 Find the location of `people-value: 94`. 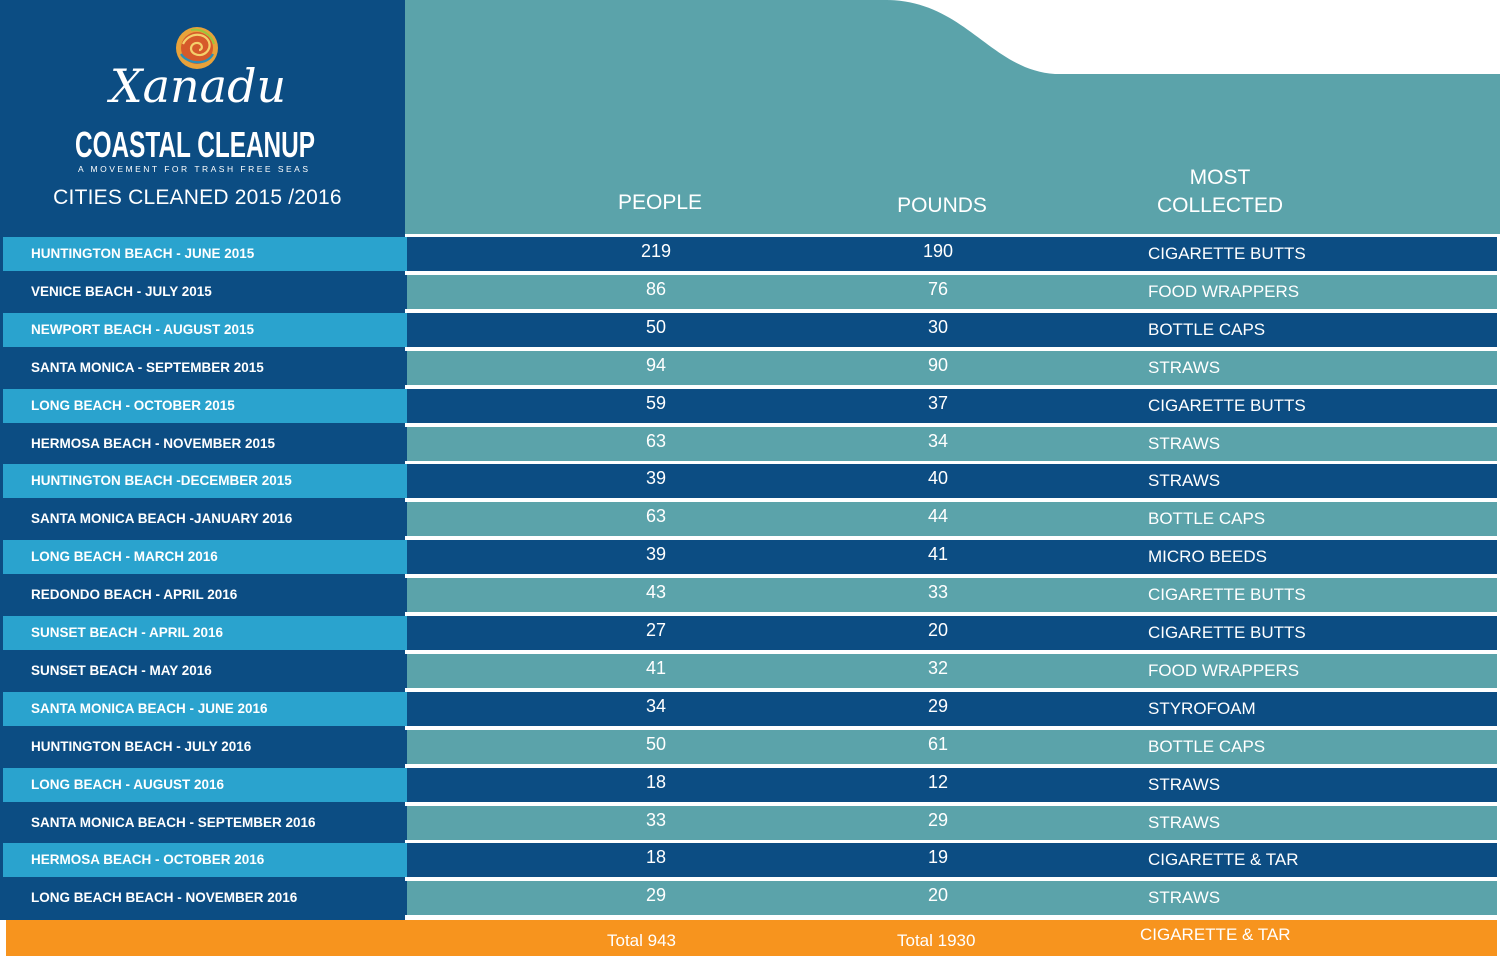

people-value: 94 is located at coordinates (656, 365).